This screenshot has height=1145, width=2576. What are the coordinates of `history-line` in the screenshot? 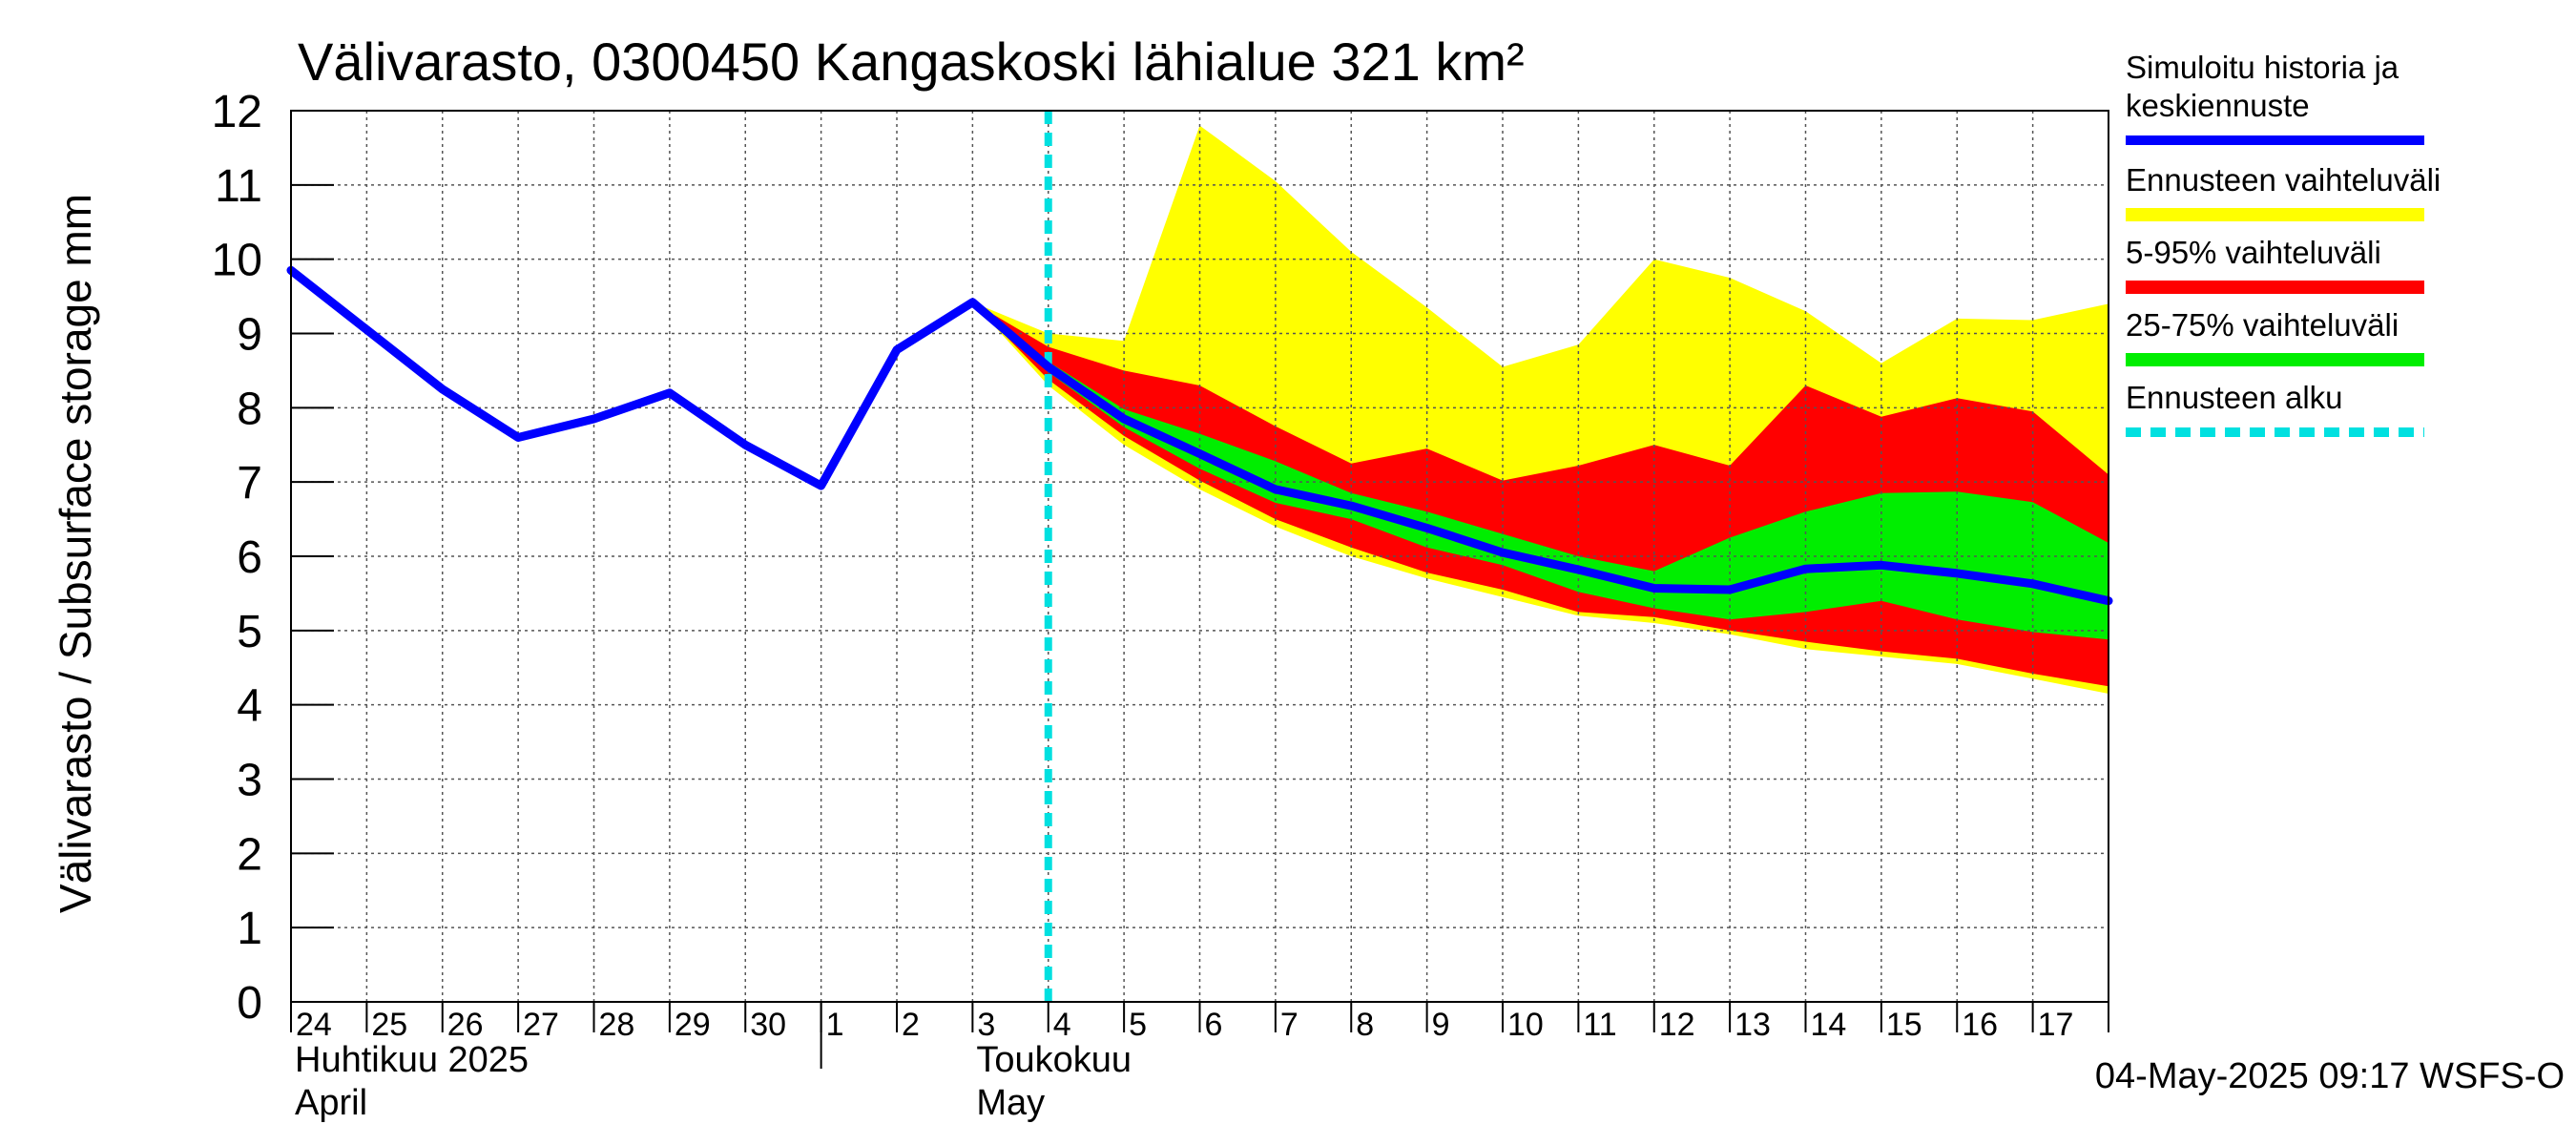 It's located at (669, 377).